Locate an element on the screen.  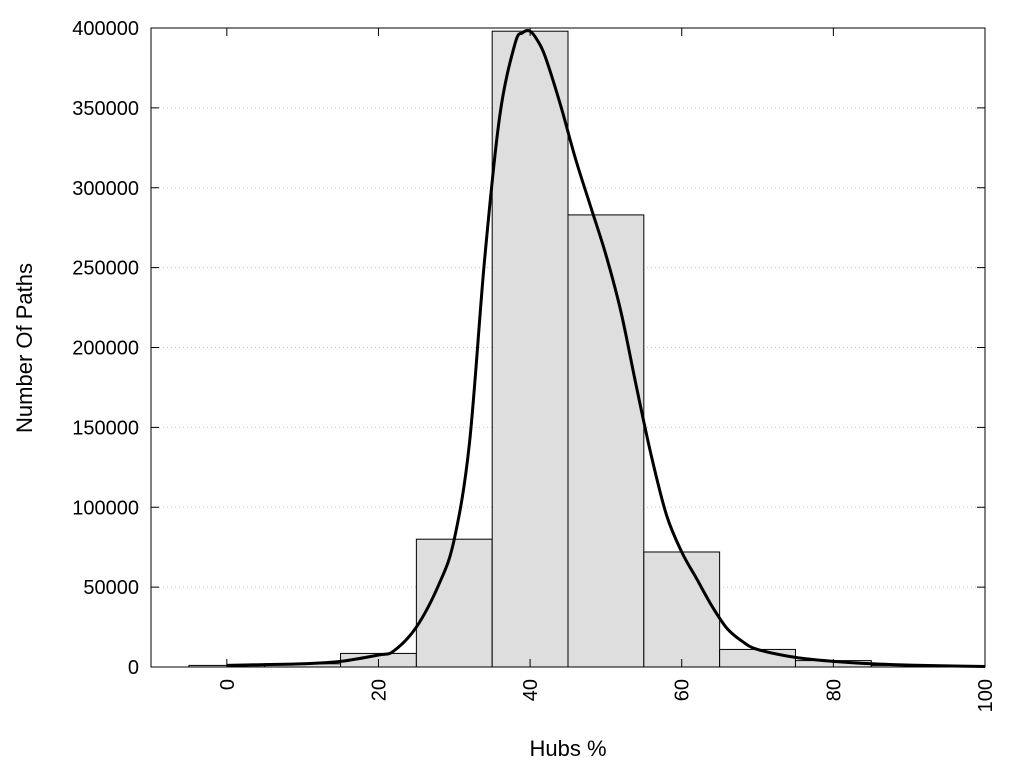
x-tick-label-0: 0 is located at coordinates (228, 684).